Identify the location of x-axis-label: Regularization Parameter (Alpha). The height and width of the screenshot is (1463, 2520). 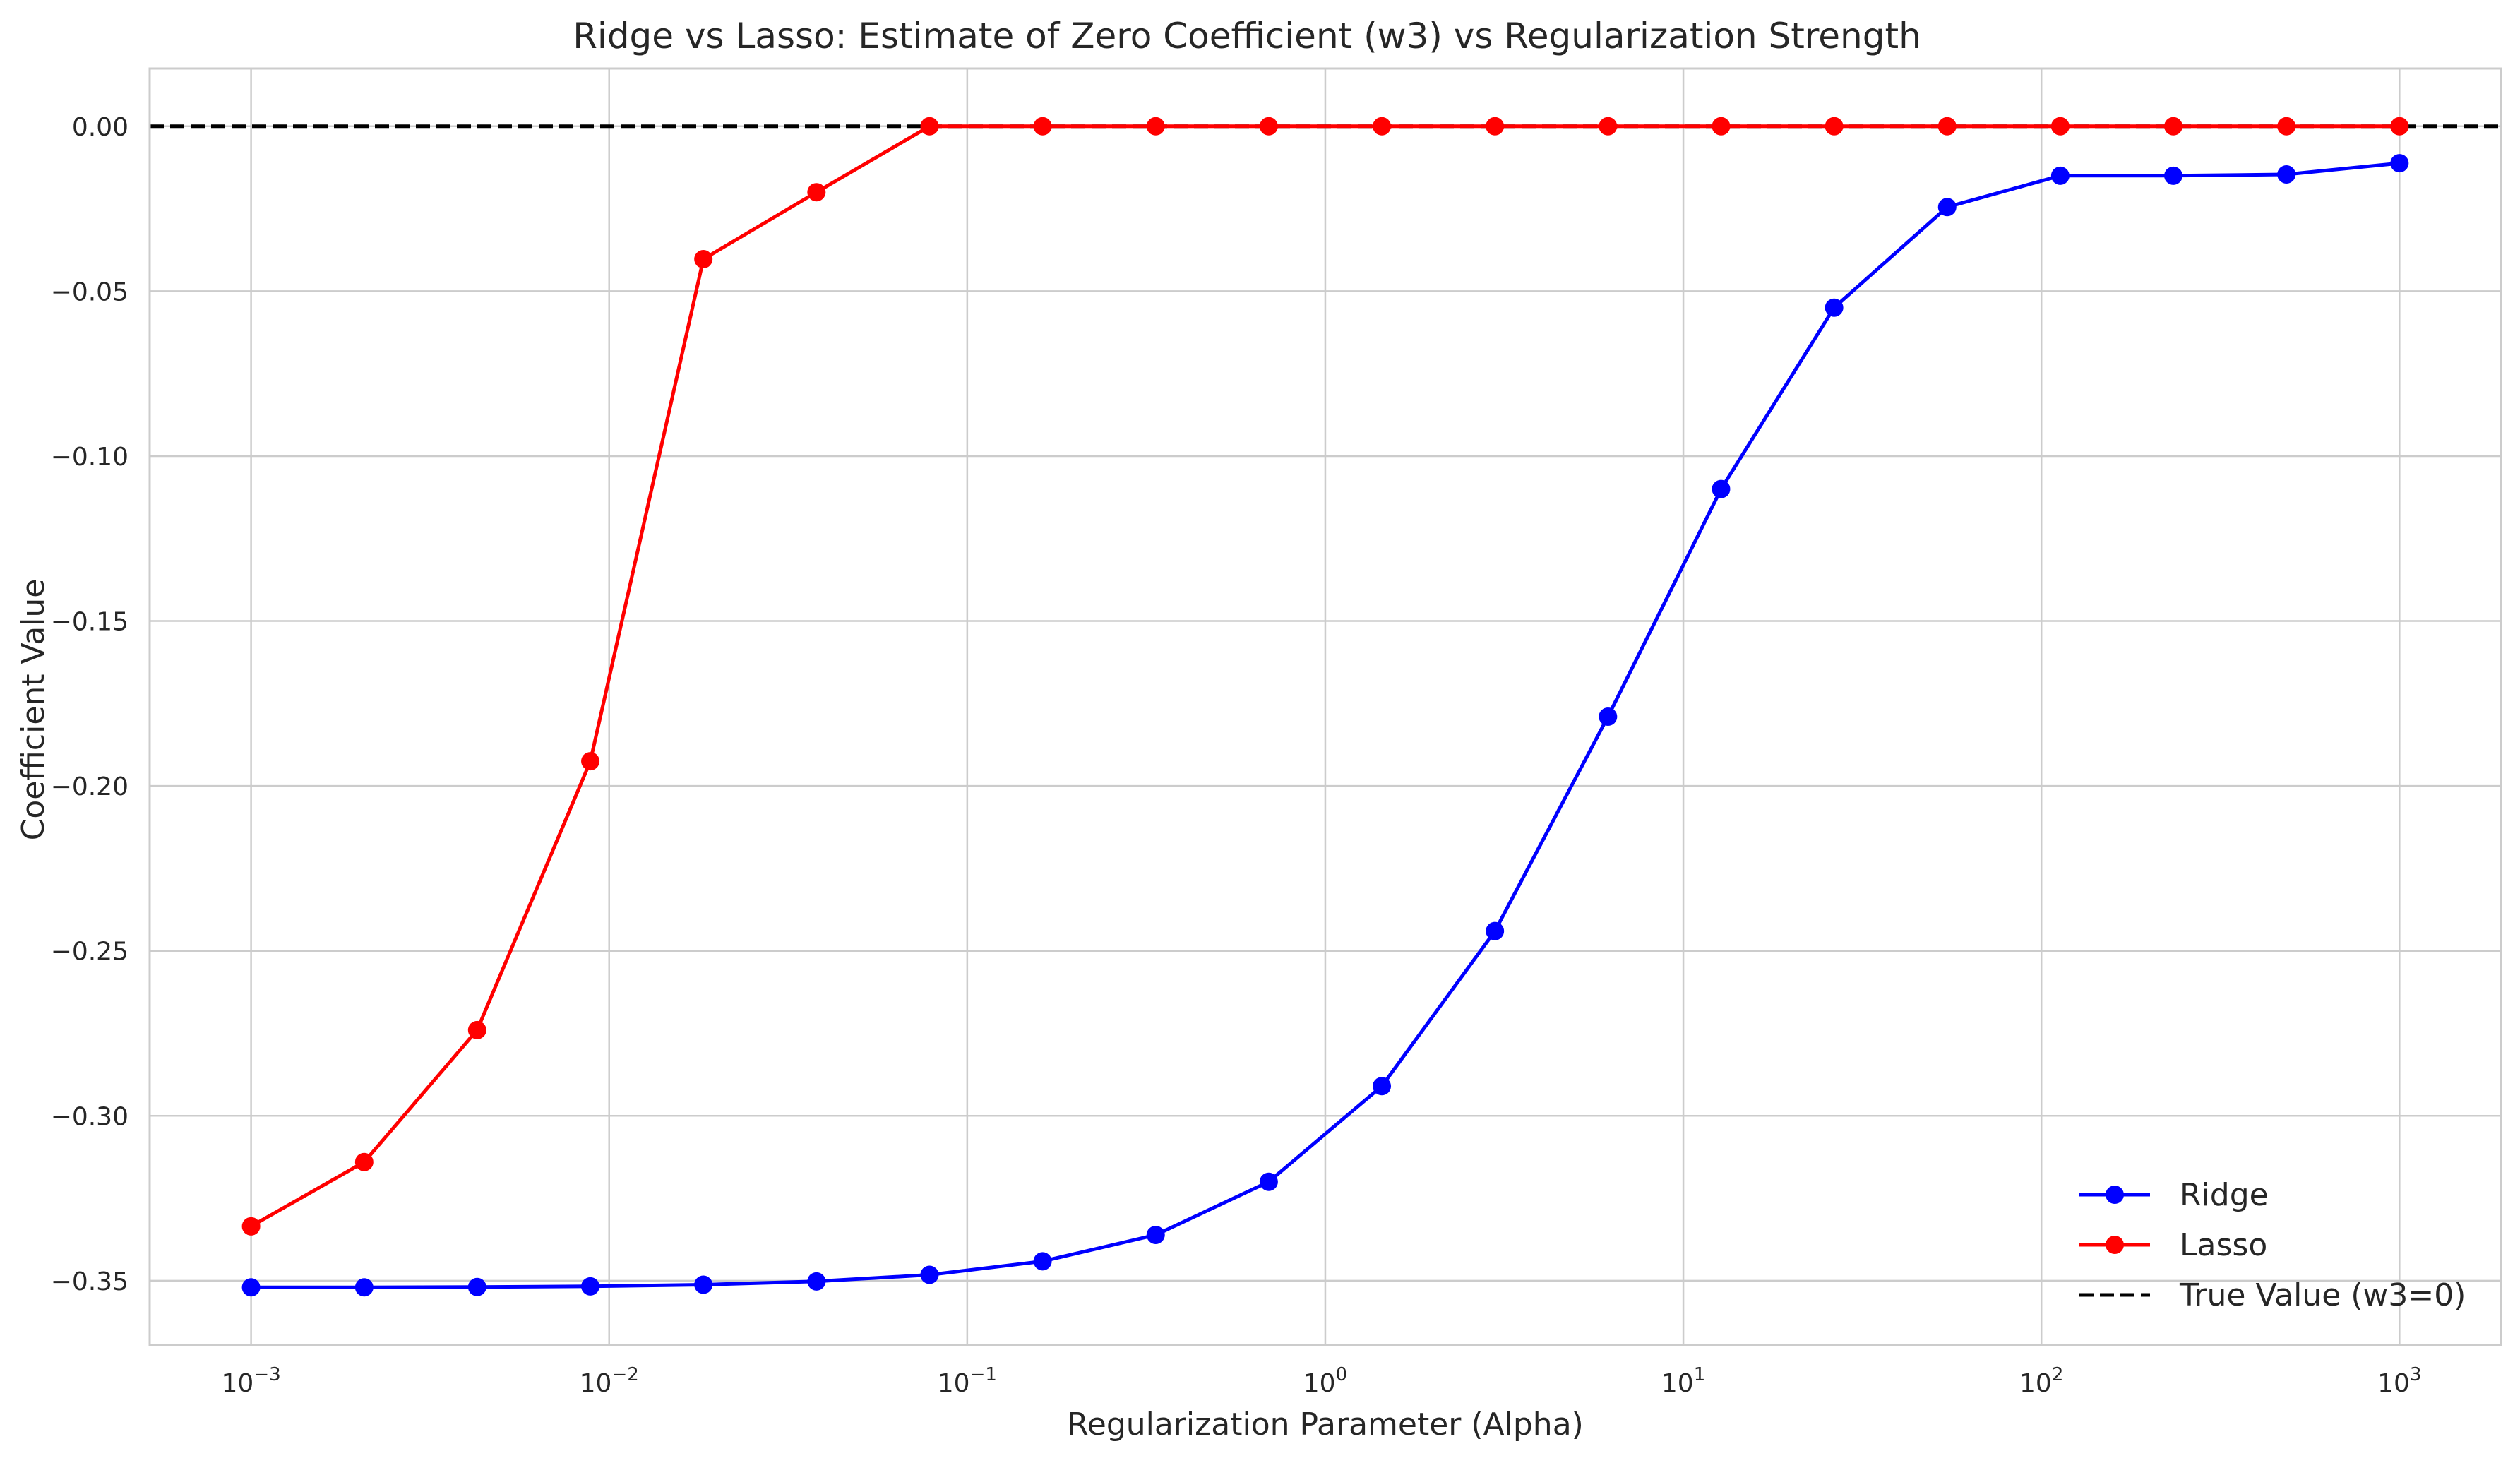
(1325, 1425).